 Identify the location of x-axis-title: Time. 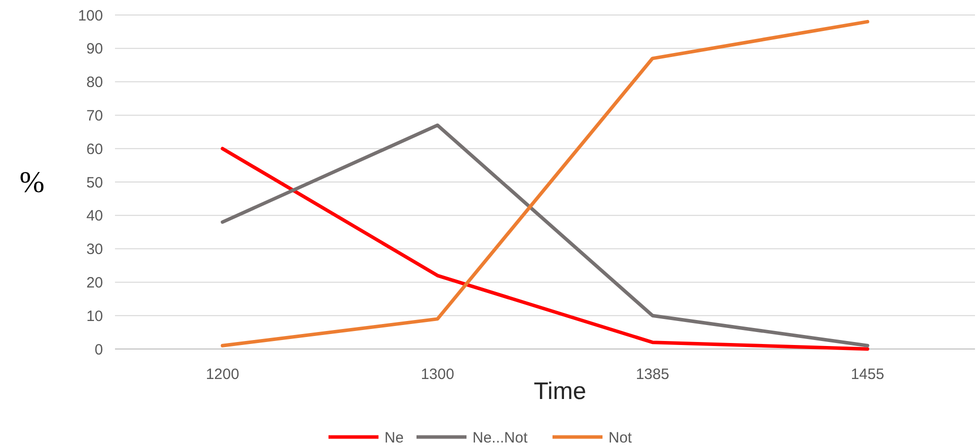
(560, 391).